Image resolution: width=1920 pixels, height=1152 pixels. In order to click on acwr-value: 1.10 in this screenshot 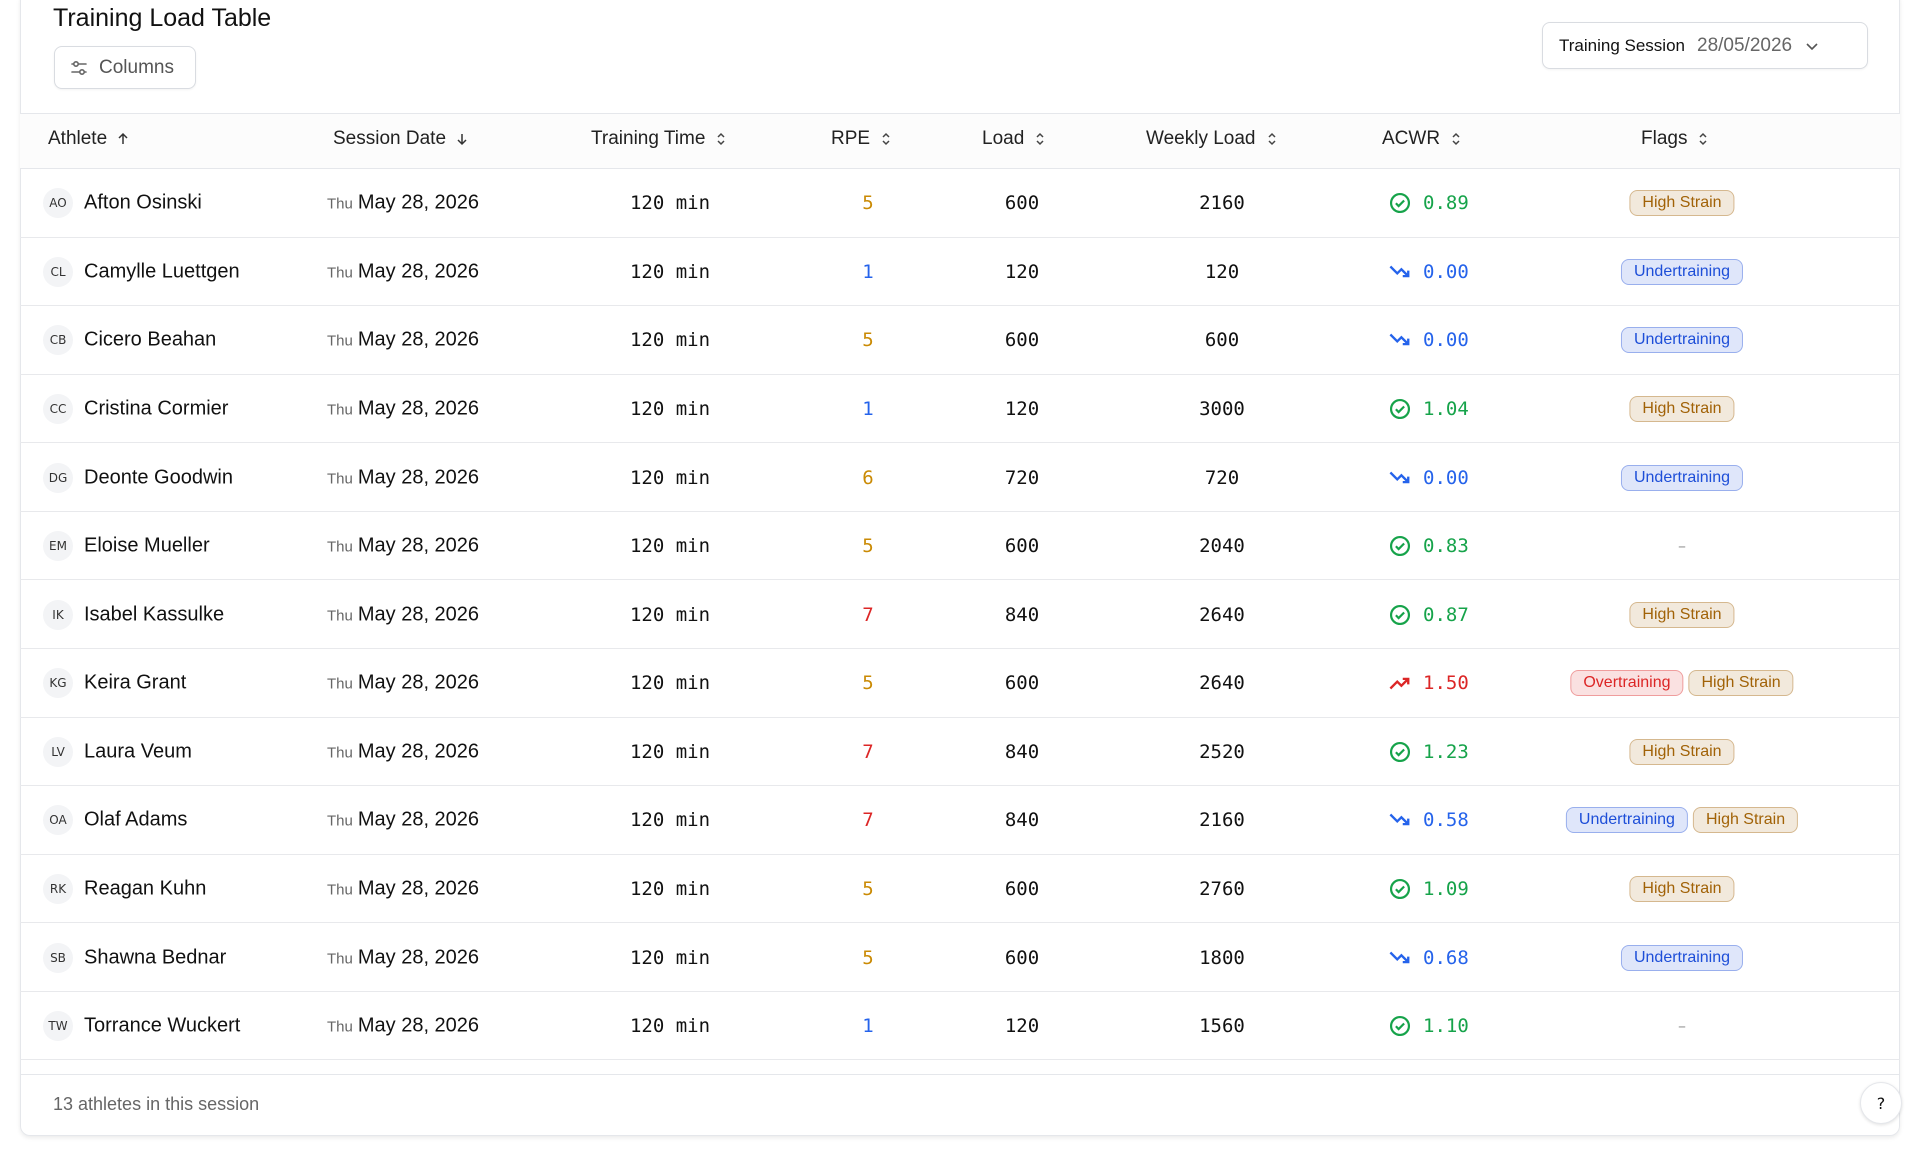, I will do `click(1446, 1026)`.